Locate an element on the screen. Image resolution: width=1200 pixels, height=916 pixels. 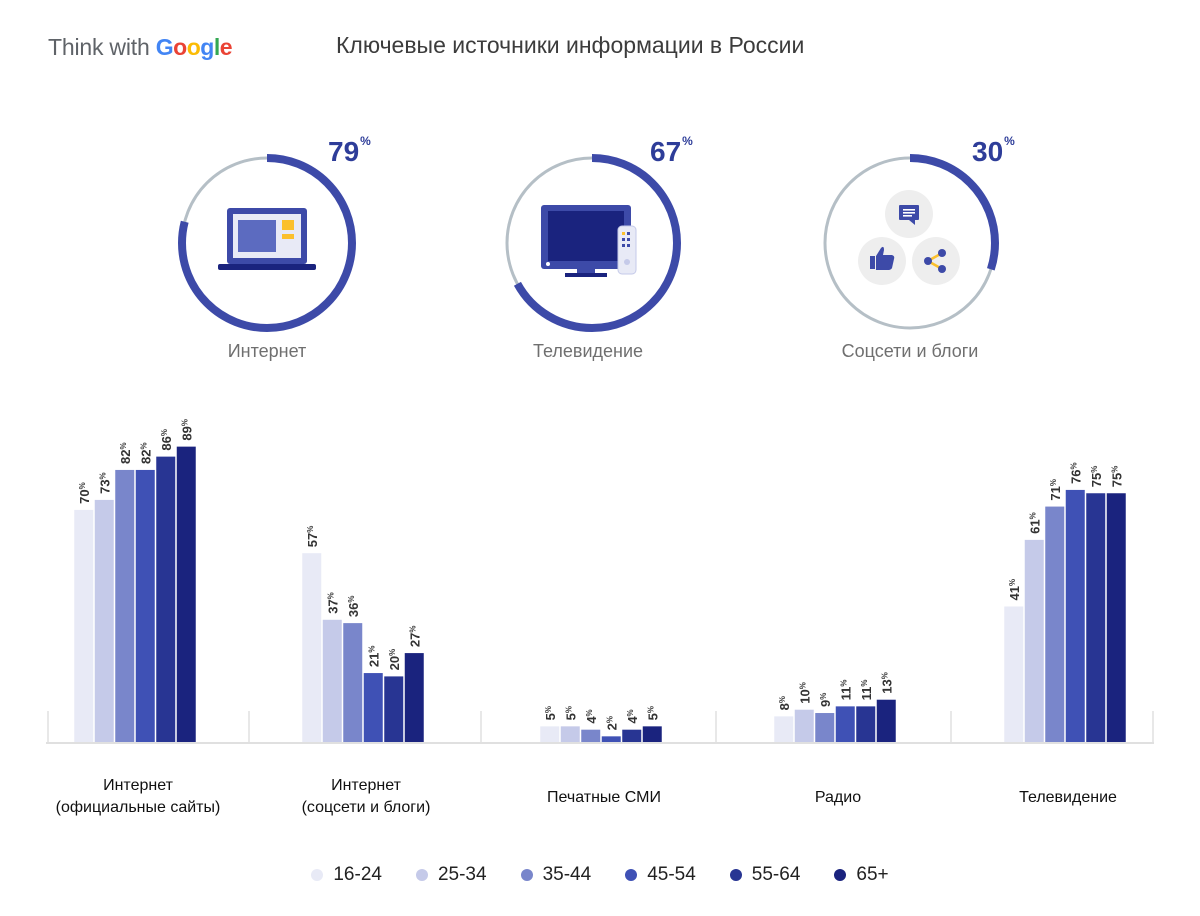
bar-value-label: 82% is located at coordinates (125, 453).